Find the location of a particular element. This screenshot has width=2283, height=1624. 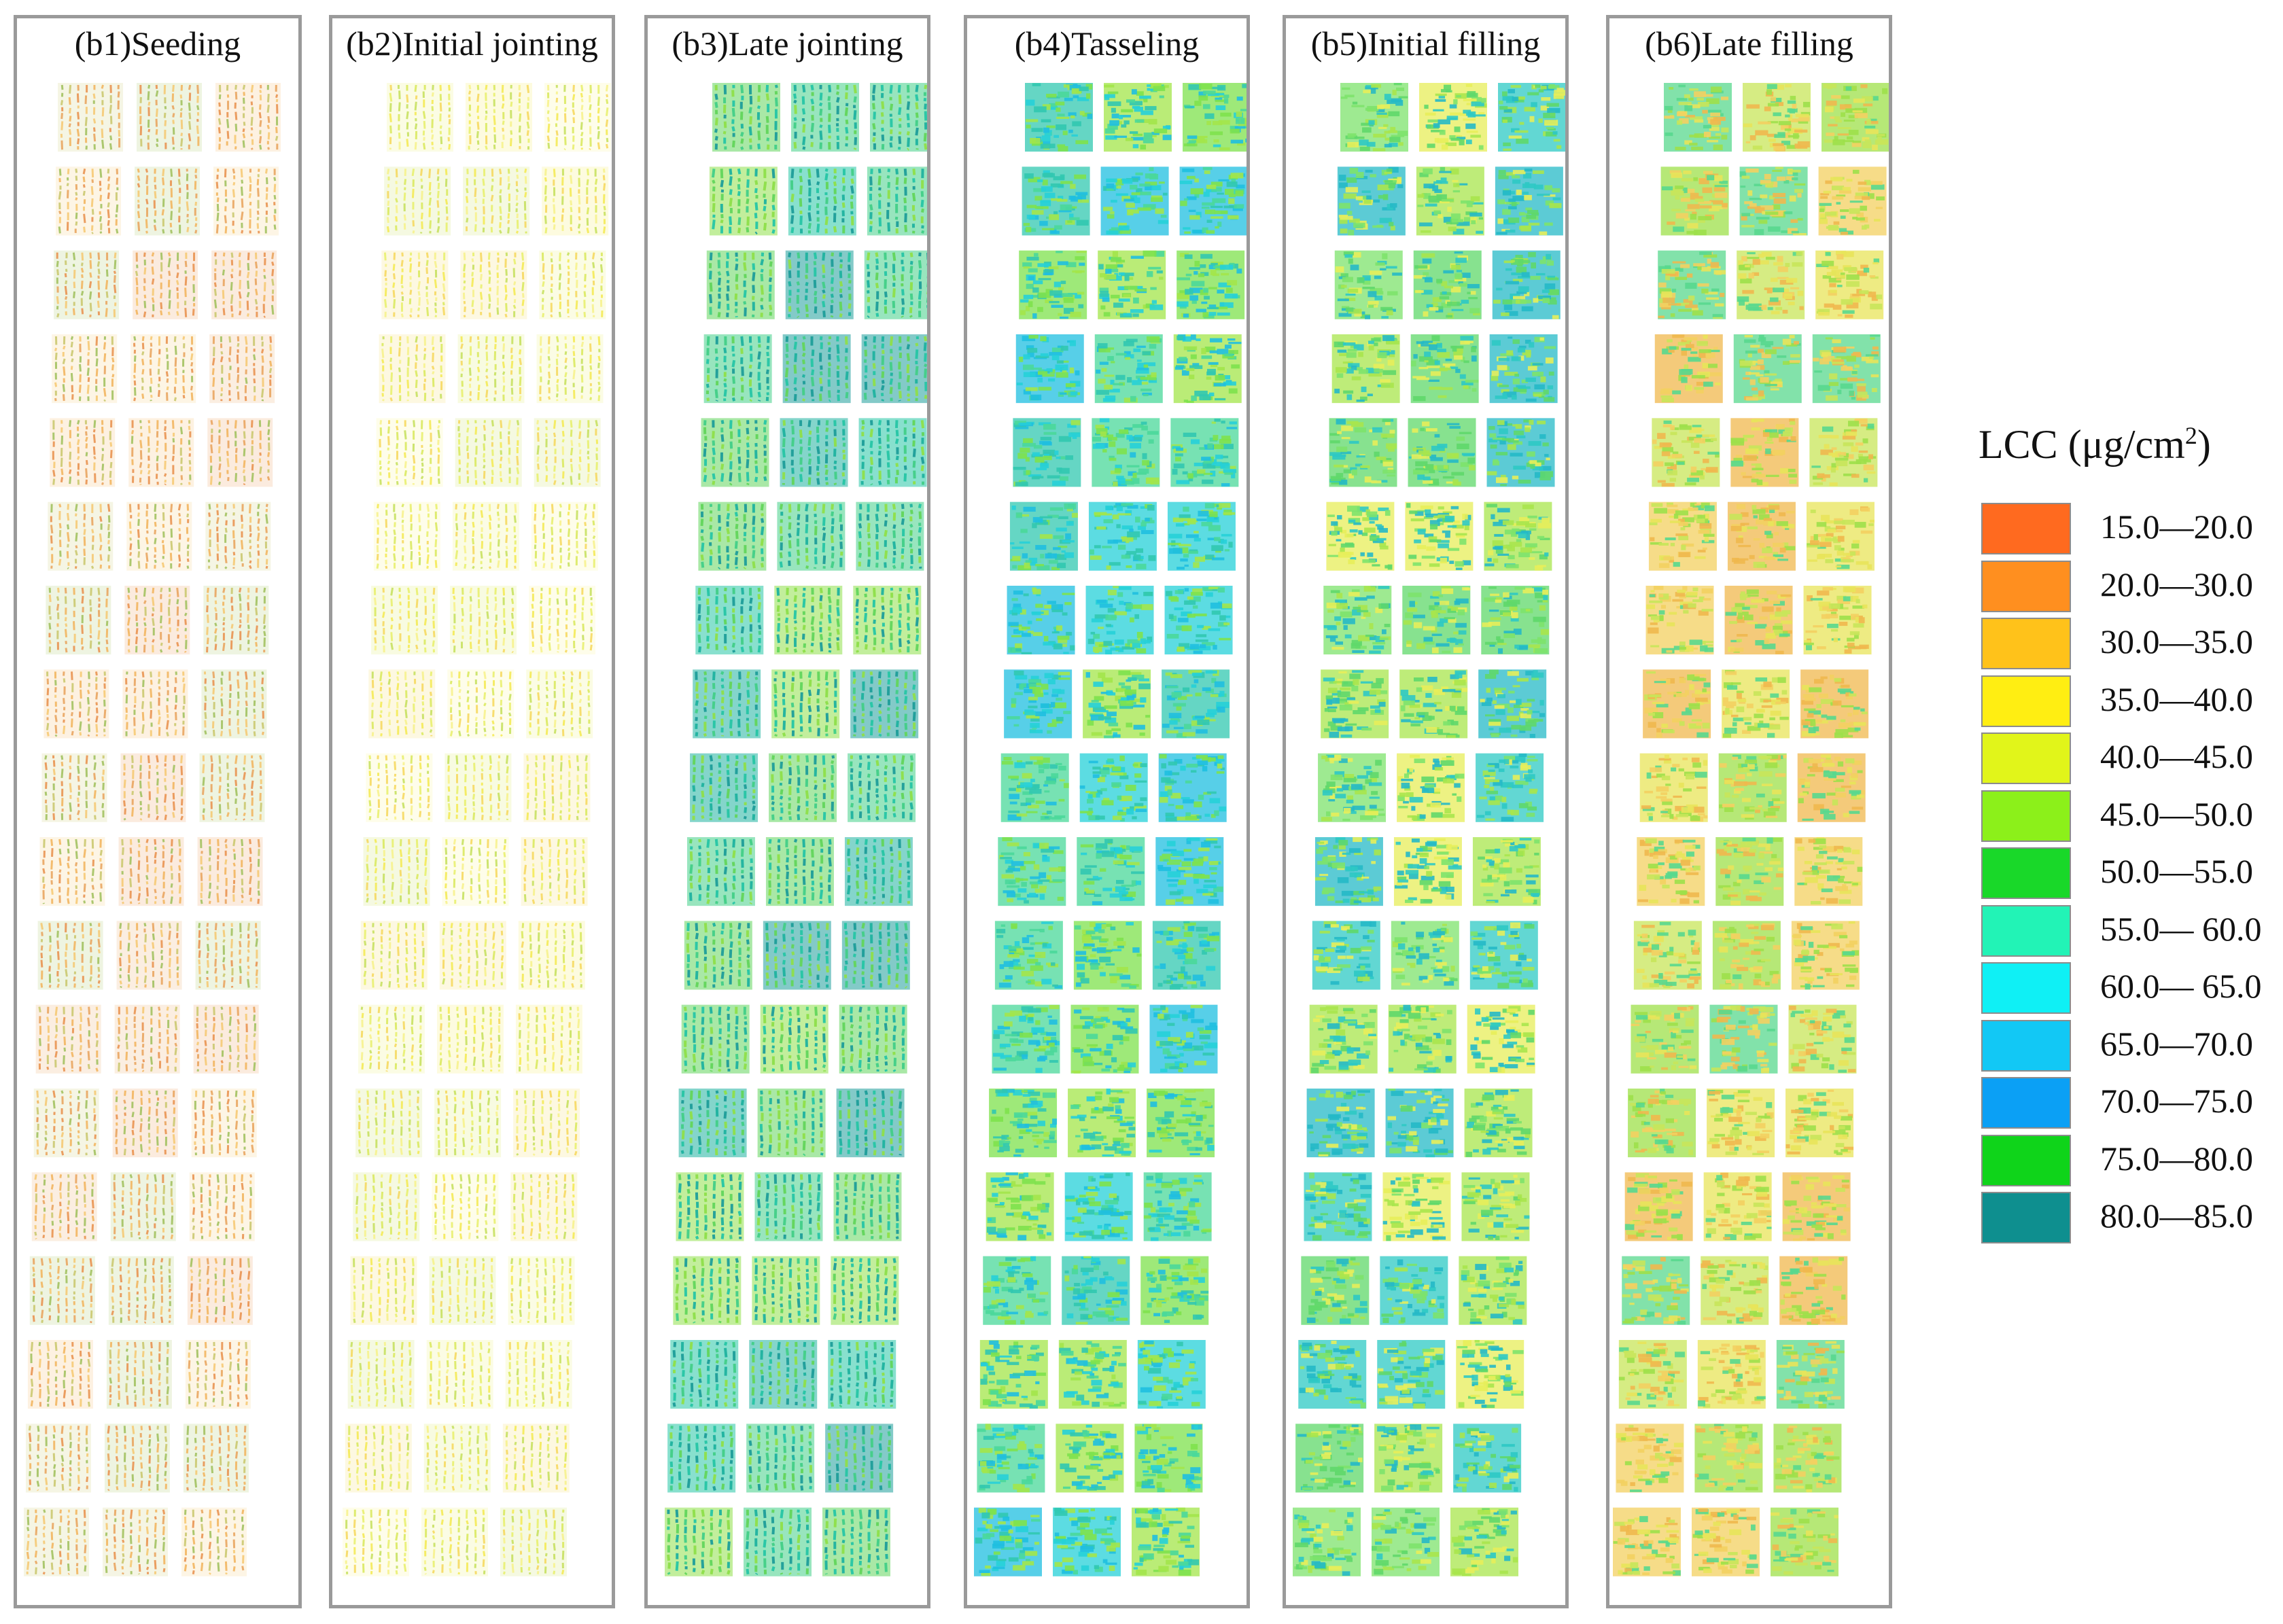

legend-item: 40.0—45.0 is located at coordinates (2127, 759).